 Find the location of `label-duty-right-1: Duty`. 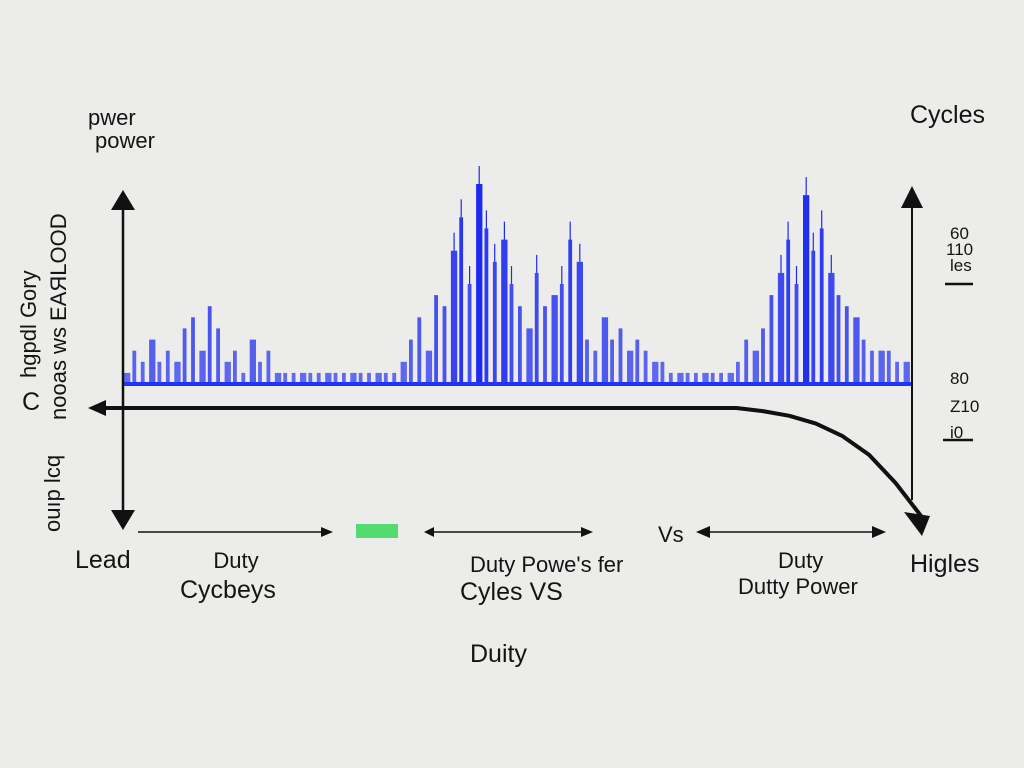

label-duty-right-1: Duty is located at coordinates (801, 560).